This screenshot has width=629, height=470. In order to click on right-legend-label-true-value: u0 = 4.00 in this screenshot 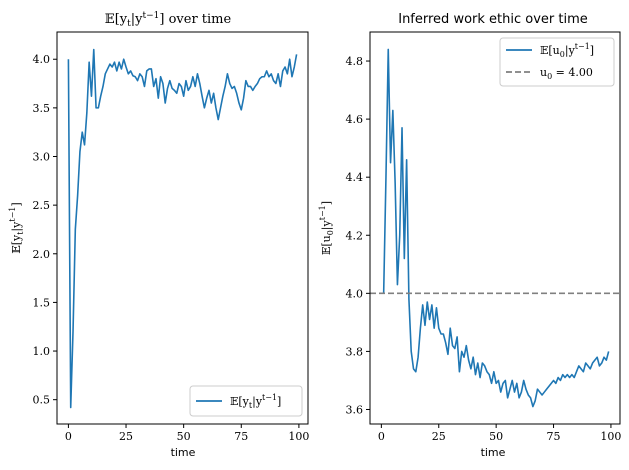, I will do `click(566, 73)`.